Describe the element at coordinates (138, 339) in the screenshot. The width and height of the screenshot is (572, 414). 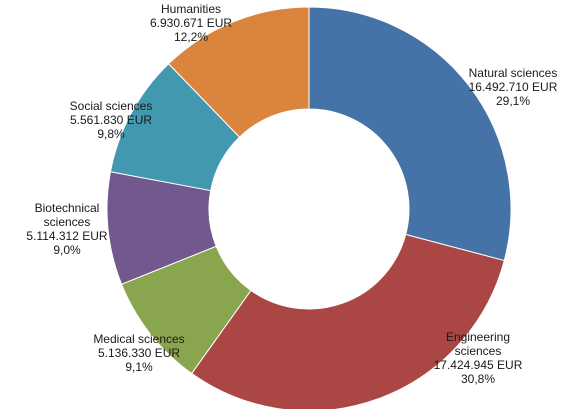
I see `data-label-line: Medical sciences` at that location.